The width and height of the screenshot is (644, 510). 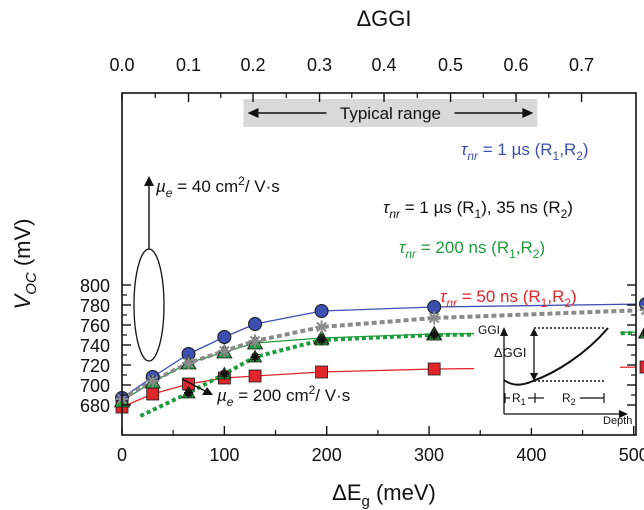 I want to click on lbl-mu200-part: e, so click(x=230, y=402).